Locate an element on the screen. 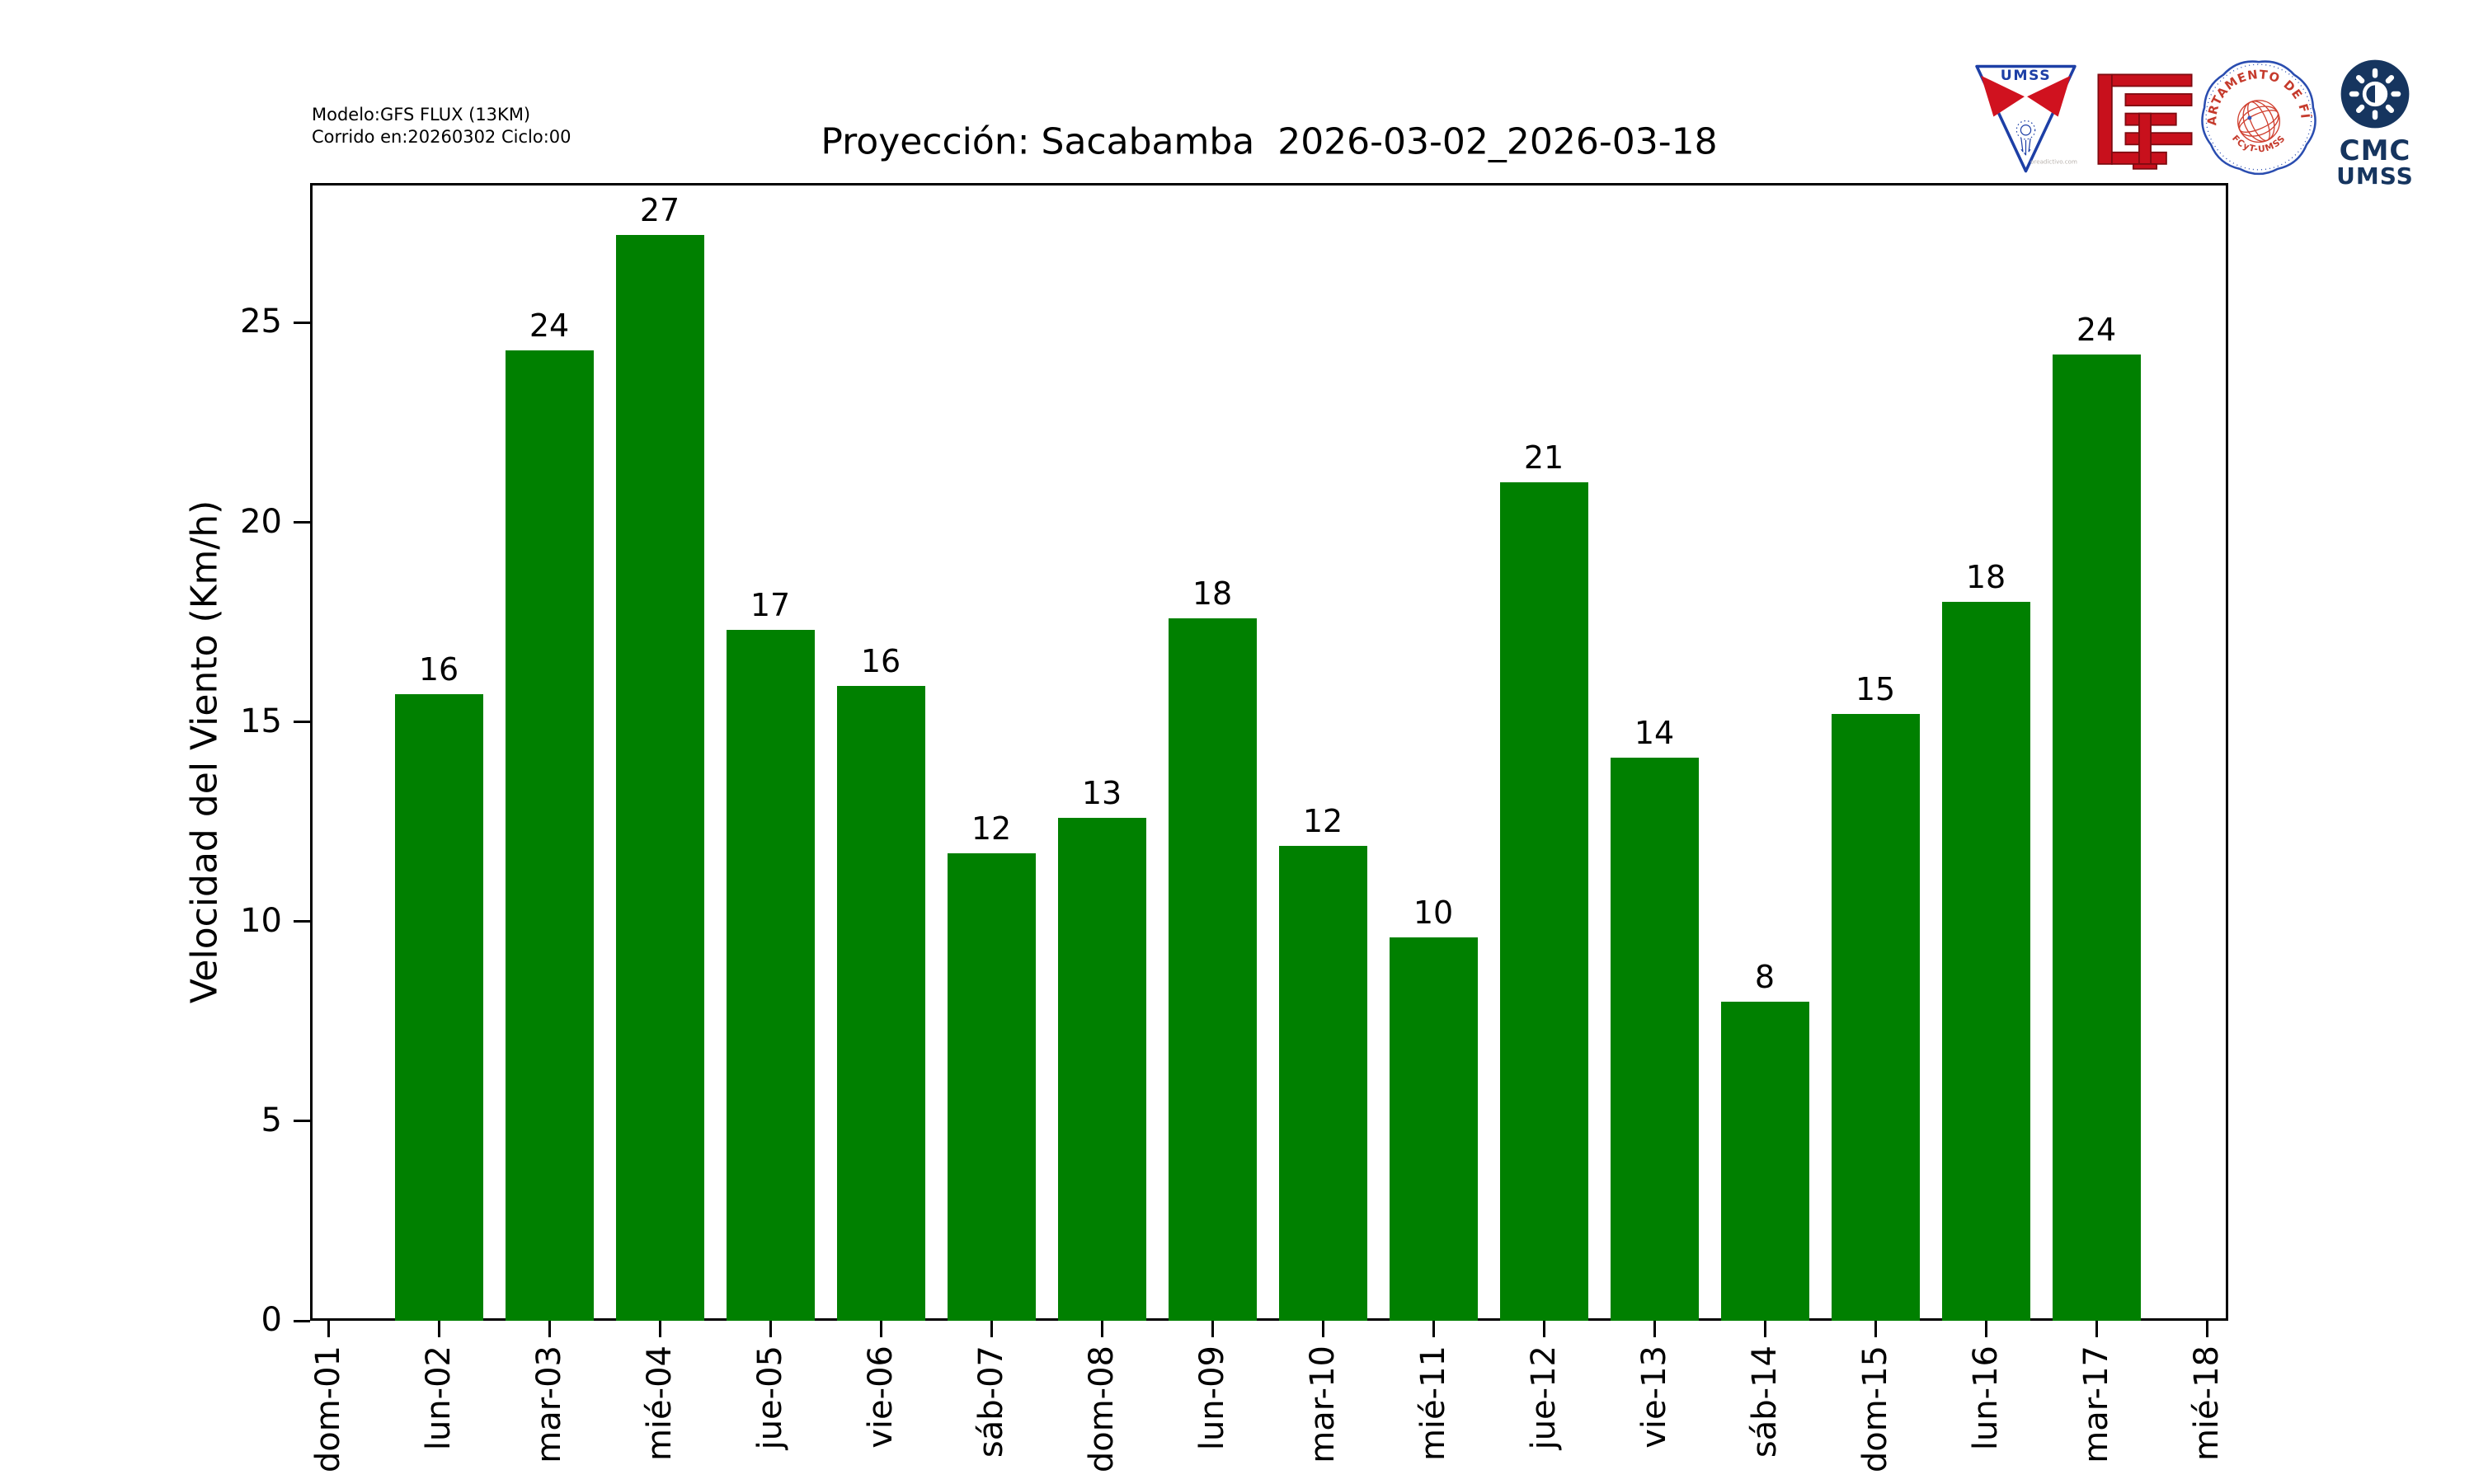 This screenshot has width=2474, height=1484. x-tick-label: mar-03 is located at coordinates (549, 1404).